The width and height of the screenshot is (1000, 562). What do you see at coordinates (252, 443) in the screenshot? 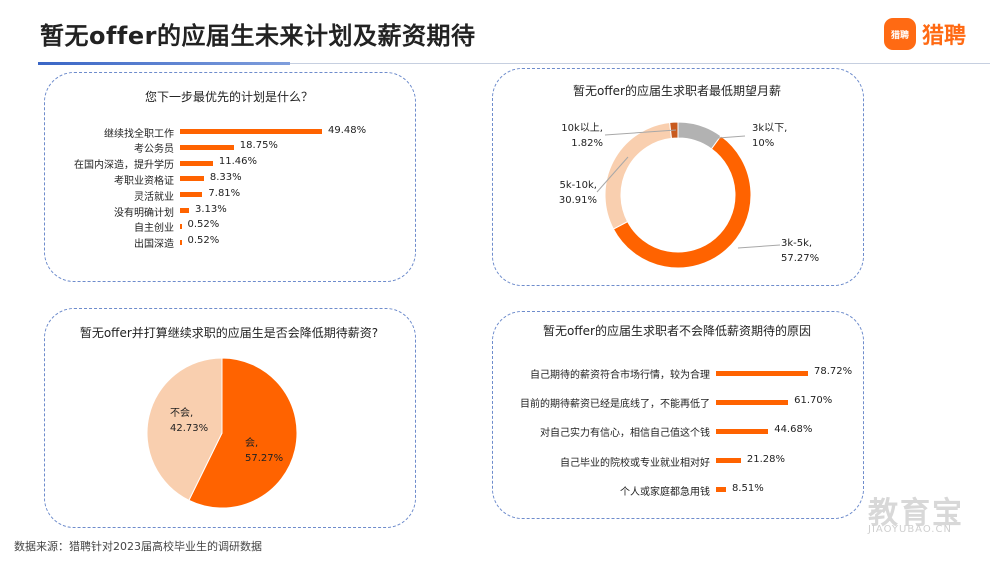
I see `pie-label-yes-name: 会,` at bounding box center [252, 443].